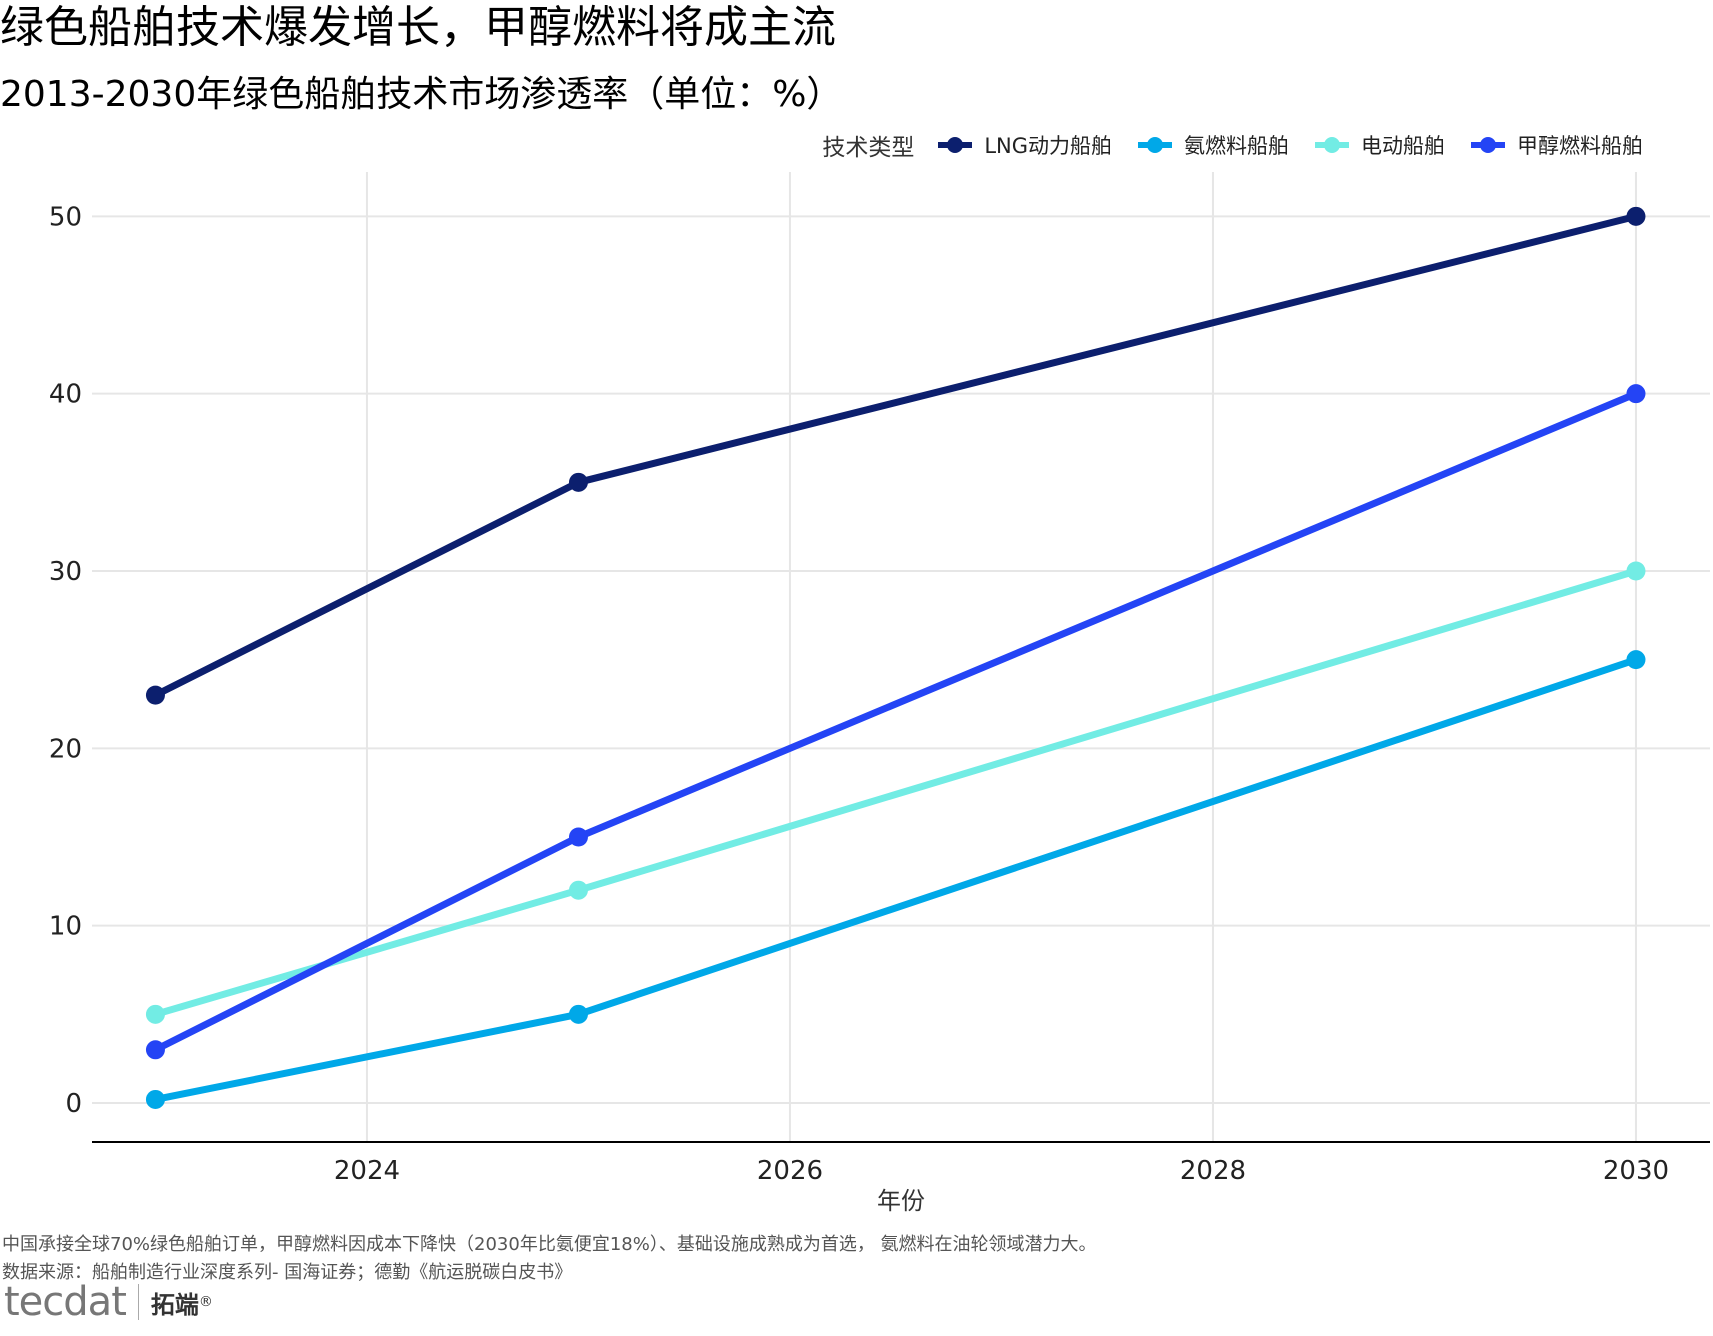 The height and width of the screenshot is (1336, 1713). What do you see at coordinates (65, 572) in the screenshot?
I see `y-tick-label: 30` at bounding box center [65, 572].